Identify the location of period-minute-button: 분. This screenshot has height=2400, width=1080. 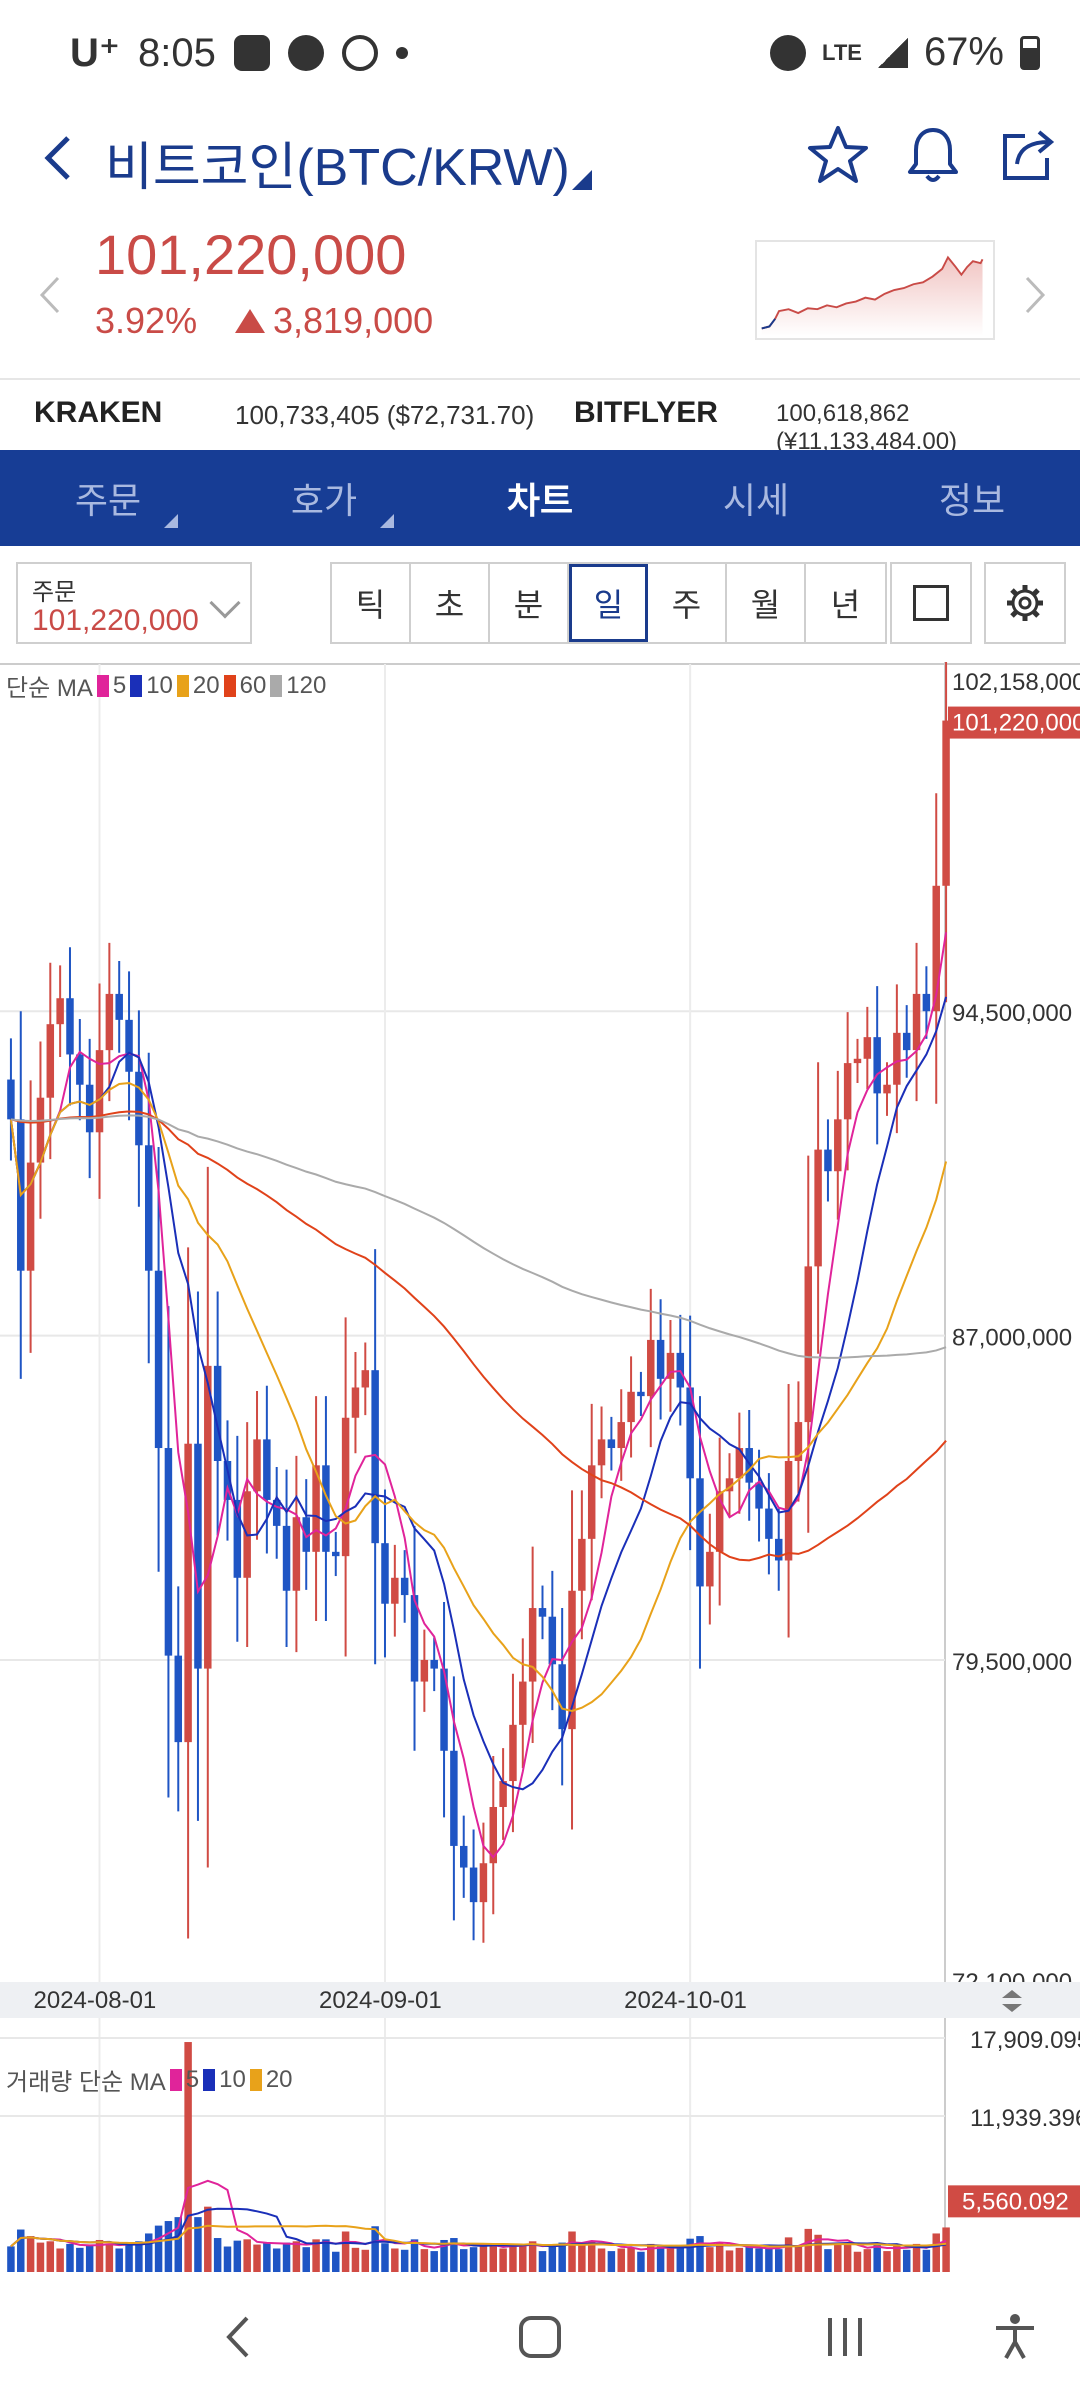
(529, 603).